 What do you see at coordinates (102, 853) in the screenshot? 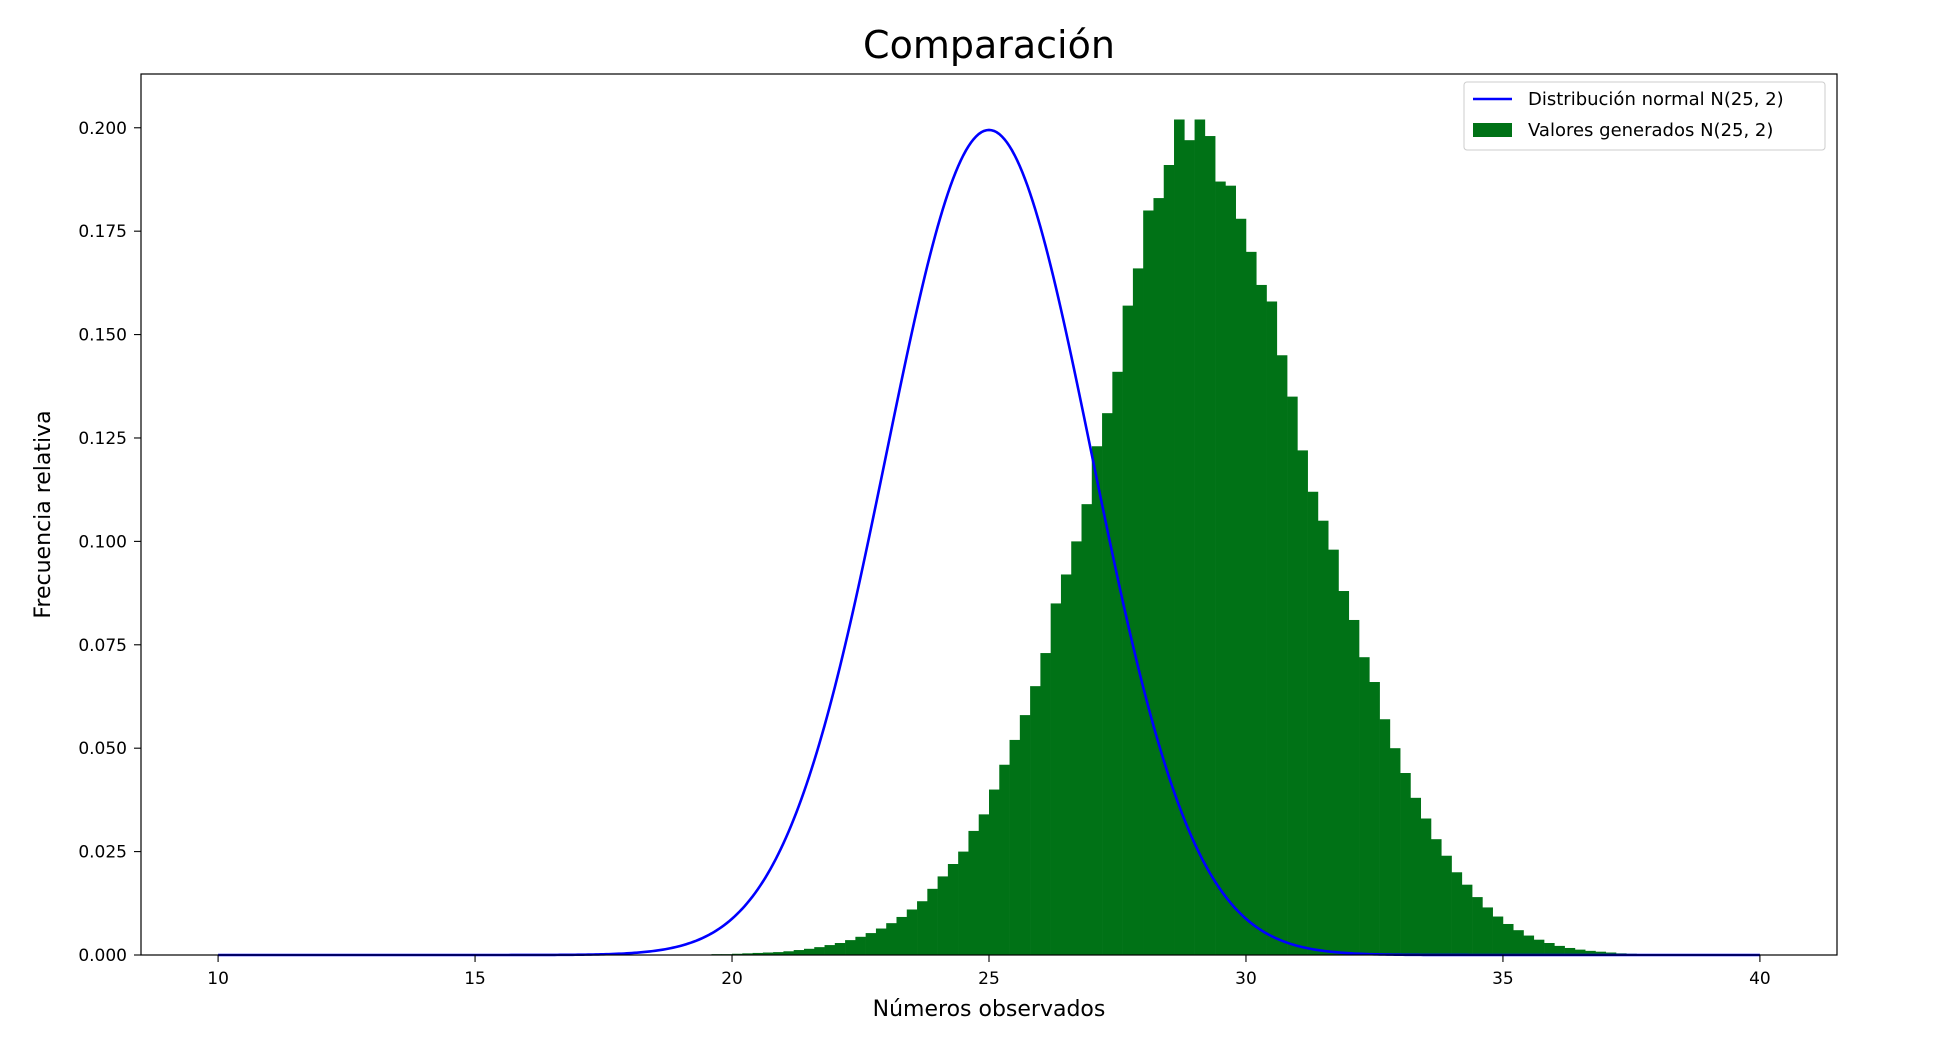
I see `y-tick-label: 0.025` at bounding box center [102, 853].